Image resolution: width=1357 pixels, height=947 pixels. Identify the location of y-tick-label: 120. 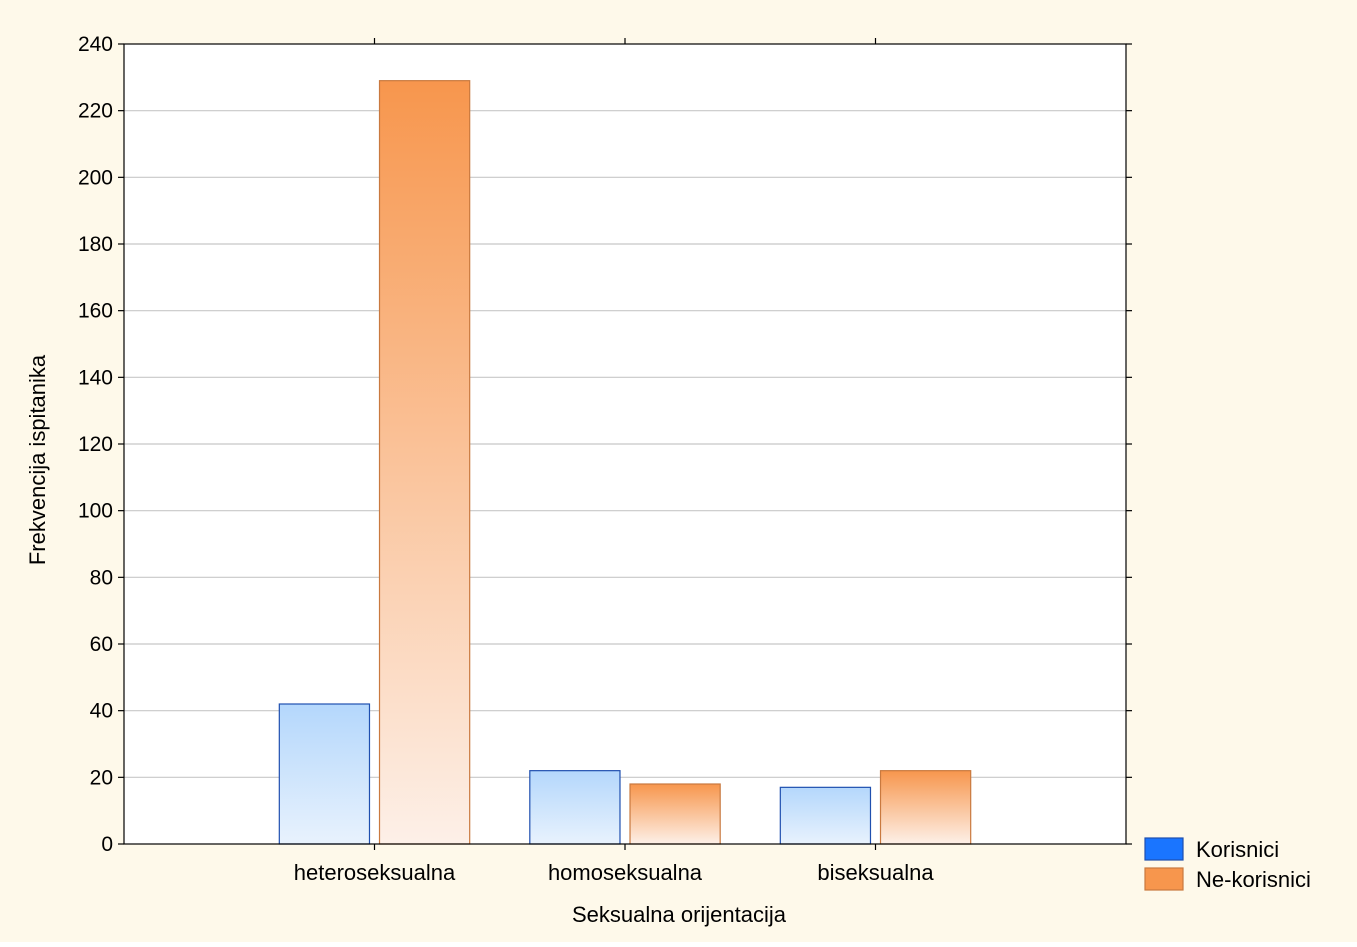
(95, 444).